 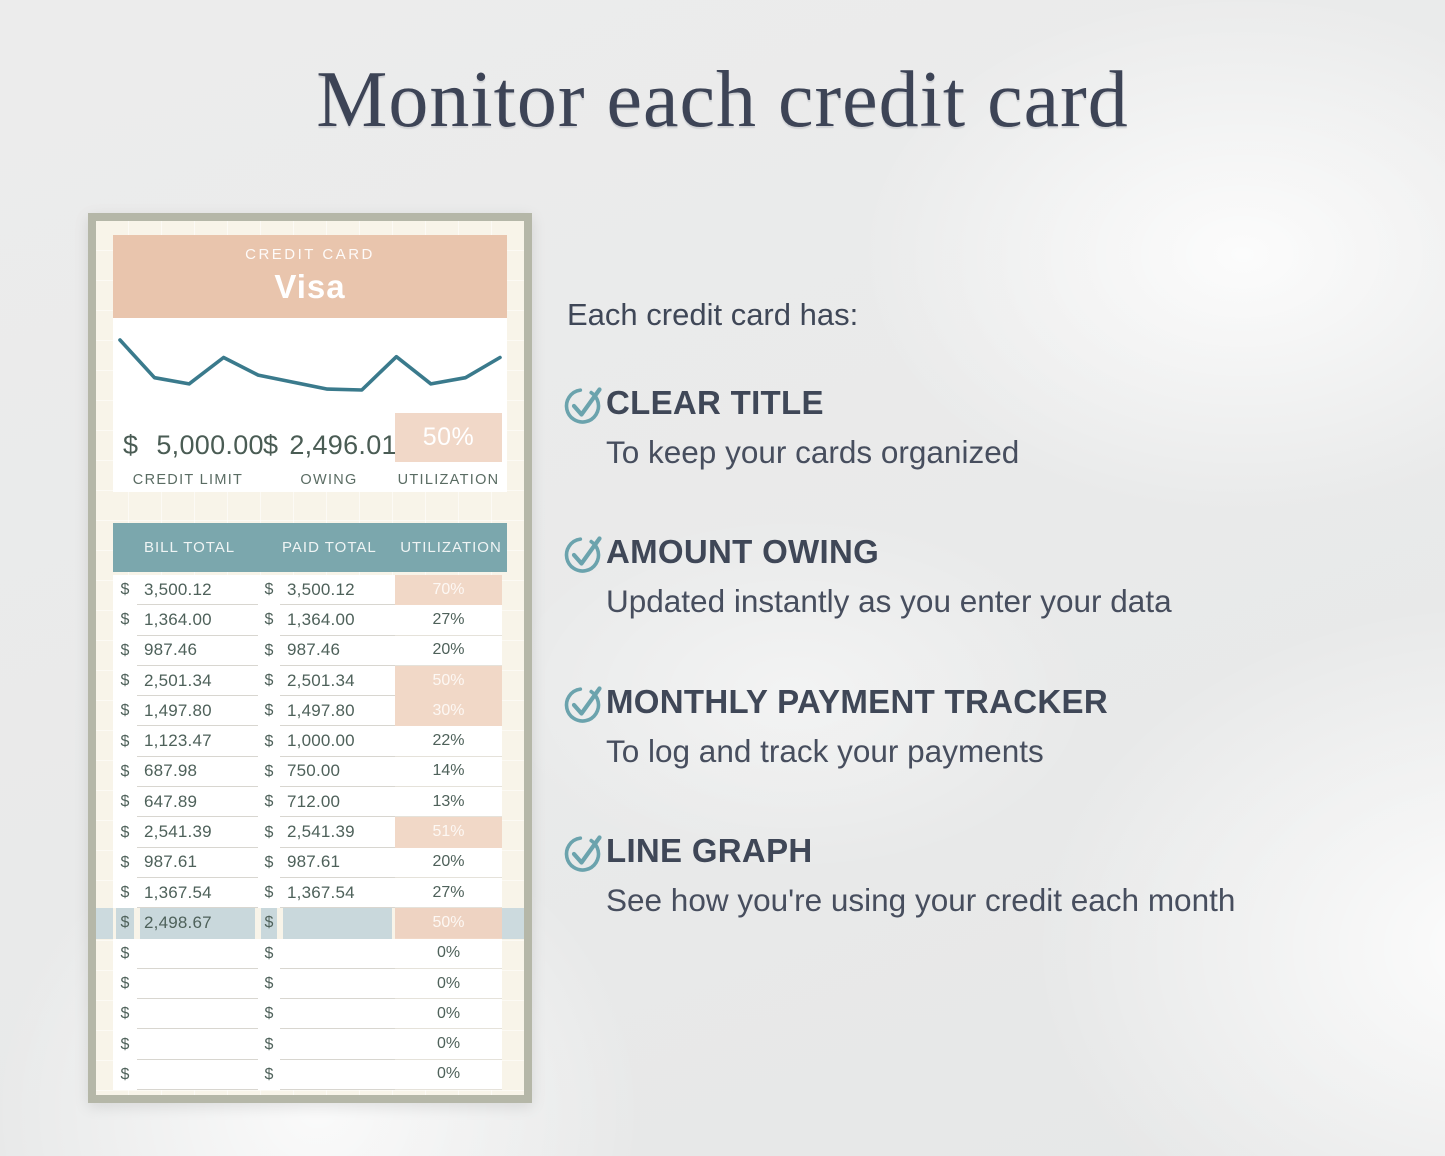 I want to click on table-row: $ 2,541.39 $ 2,541.39 51%, so click(x=310, y=832).